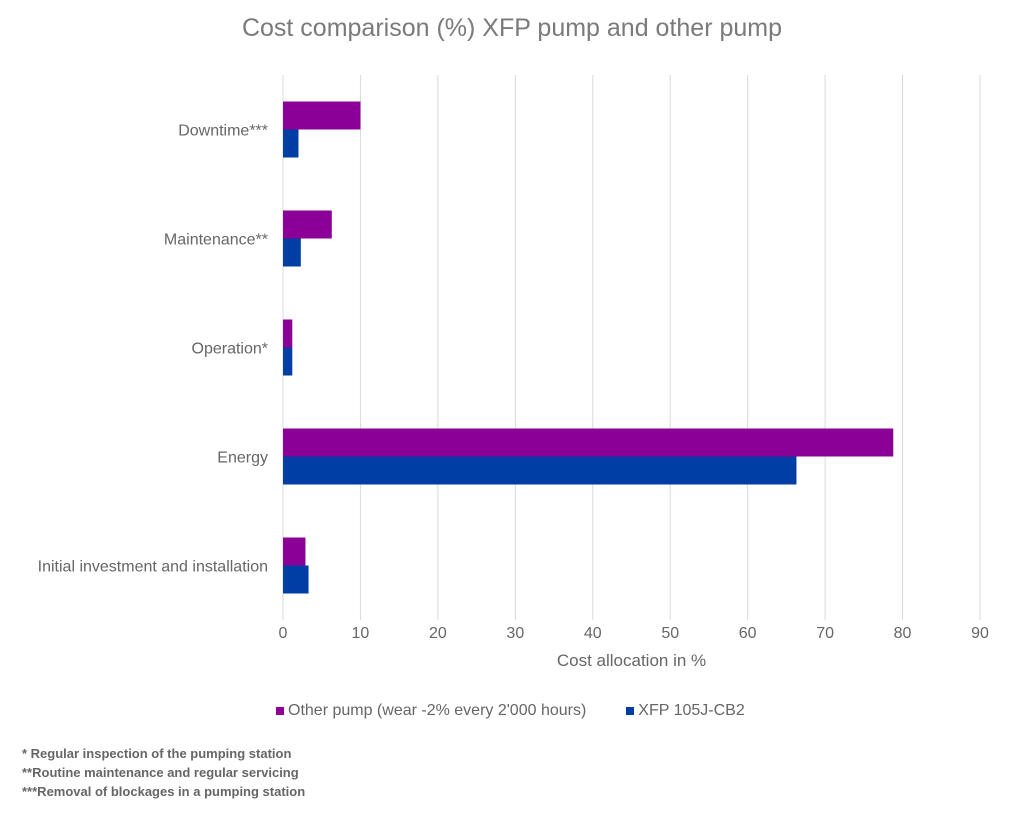  What do you see at coordinates (691, 710) in the screenshot?
I see `legend-label-xfp: XFP 105J-CB2` at bounding box center [691, 710].